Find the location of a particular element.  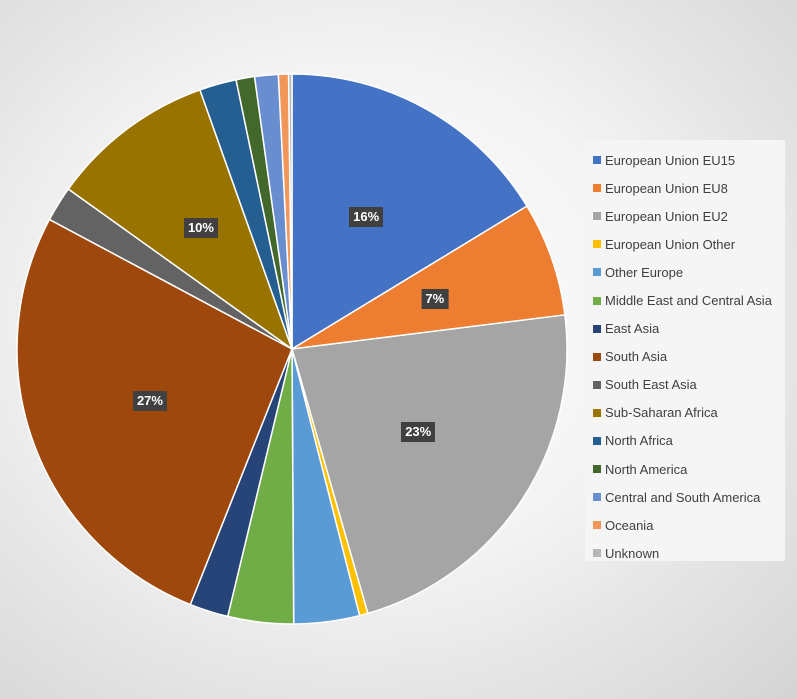

legend-label: North Africa is located at coordinates (639, 441).